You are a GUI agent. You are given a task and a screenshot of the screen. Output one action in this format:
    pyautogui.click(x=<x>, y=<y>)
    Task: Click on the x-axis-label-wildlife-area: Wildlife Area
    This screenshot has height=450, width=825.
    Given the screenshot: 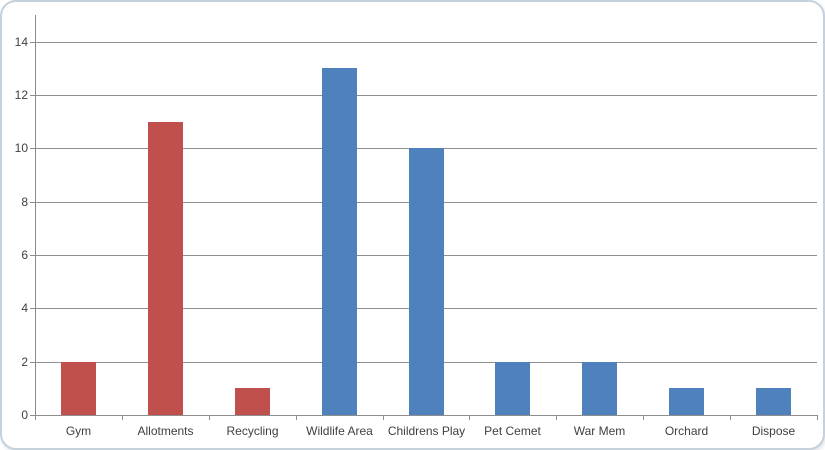 What is the action you would take?
    pyautogui.click(x=339, y=431)
    